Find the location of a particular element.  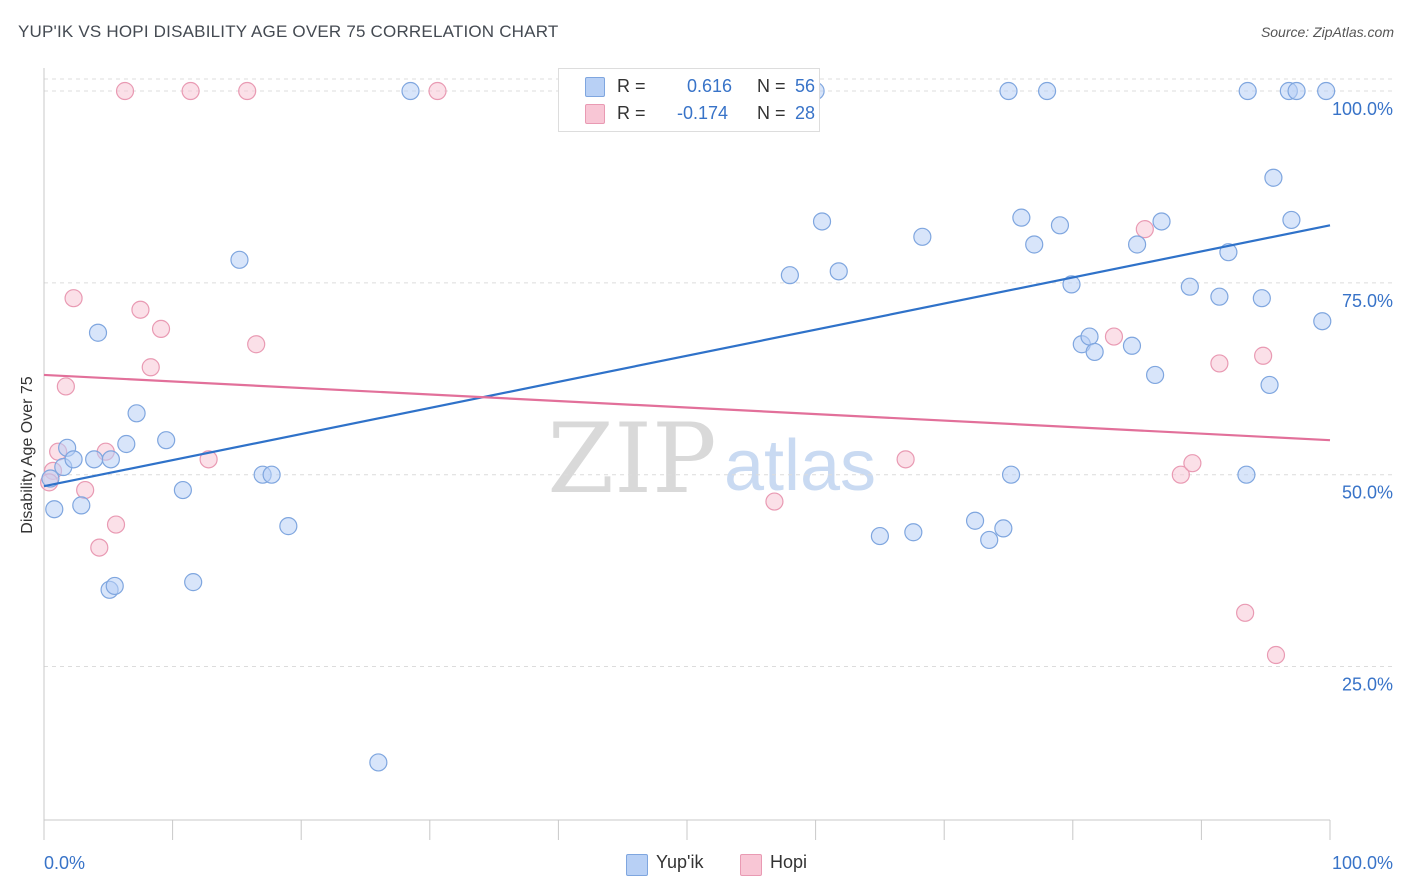

y-tick-label: 100.0% is located at coordinates (1362, 109).